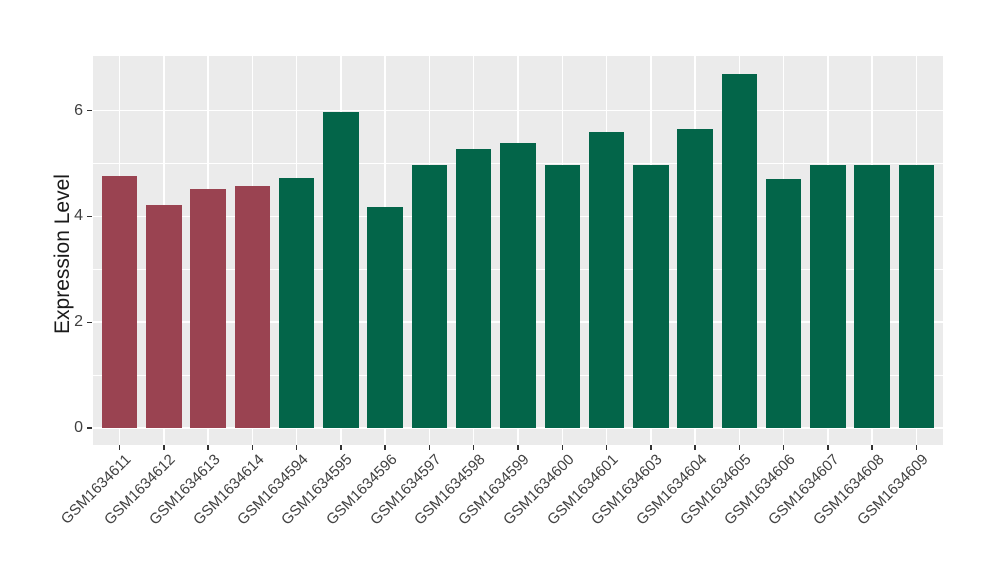 This screenshot has width=1000, height=580. What do you see at coordinates (119, 301) in the screenshot?
I see `bar-GSM1634611` at bounding box center [119, 301].